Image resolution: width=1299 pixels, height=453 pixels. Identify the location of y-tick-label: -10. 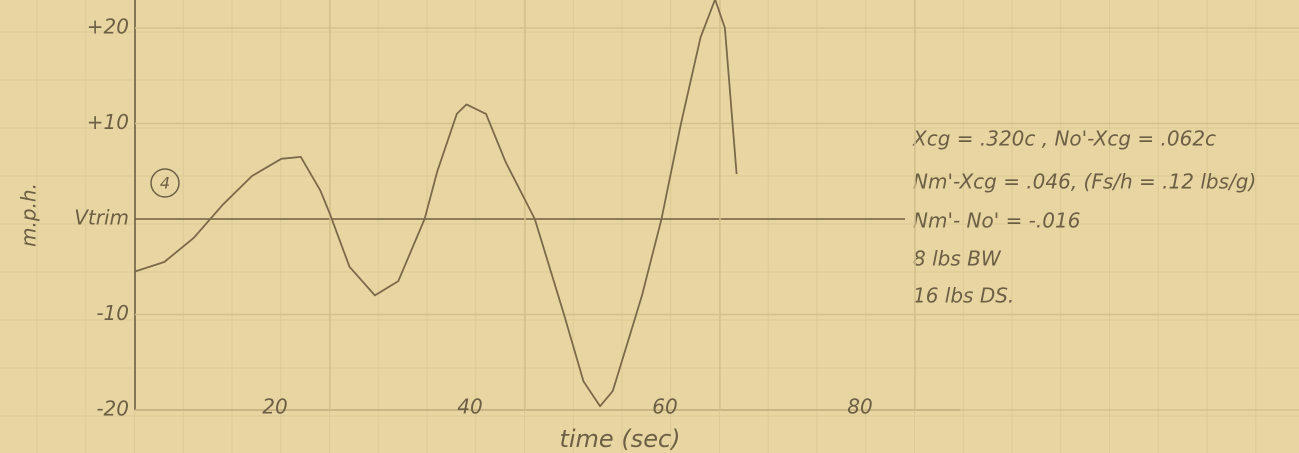
(112, 313).